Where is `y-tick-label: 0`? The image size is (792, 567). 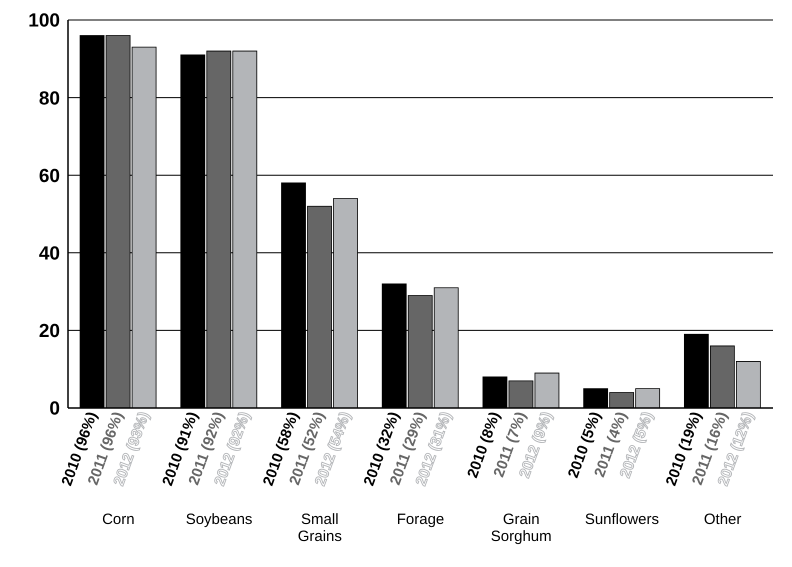 y-tick-label: 0 is located at coordinates (54, 409).